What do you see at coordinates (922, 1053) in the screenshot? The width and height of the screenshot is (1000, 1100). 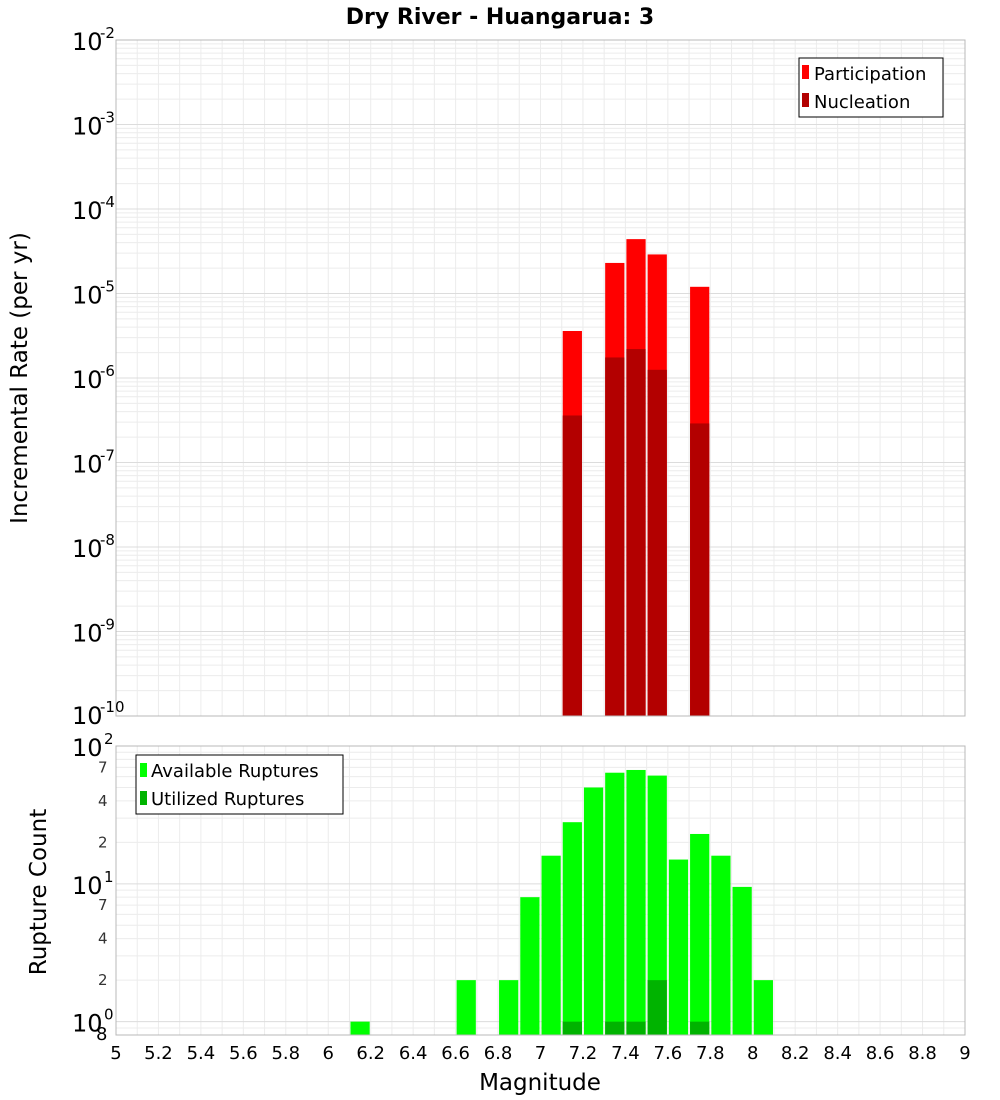 I see `x-tick-label: 8.8` at bounding box center [922, 1053].